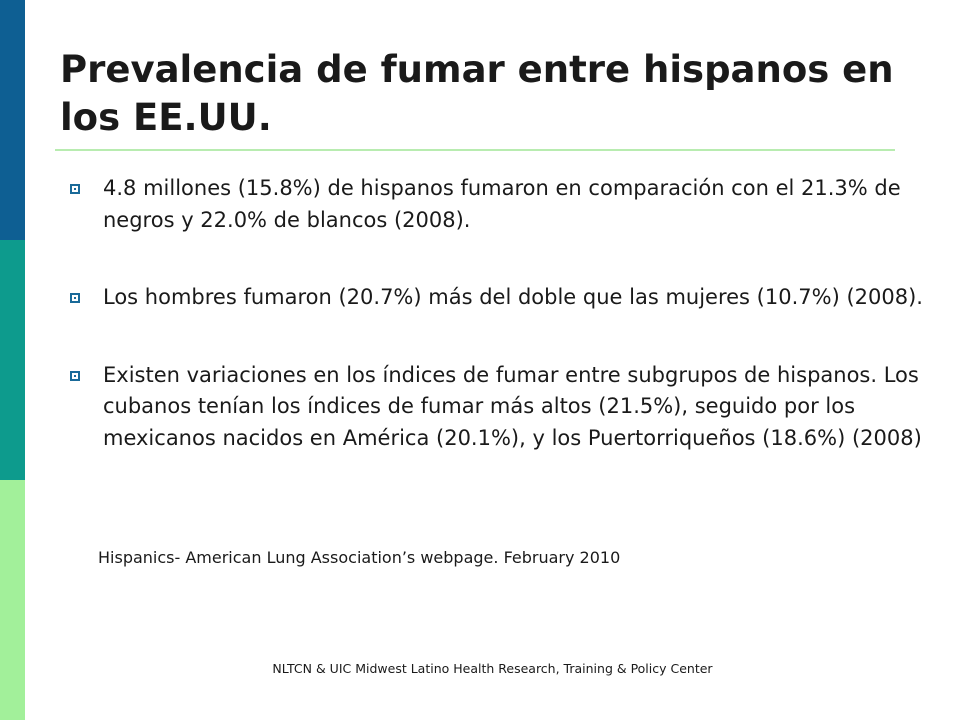 The width and height of the screenshot is (960, 720). I want to click on side-bar-middle, so click(12, 360).